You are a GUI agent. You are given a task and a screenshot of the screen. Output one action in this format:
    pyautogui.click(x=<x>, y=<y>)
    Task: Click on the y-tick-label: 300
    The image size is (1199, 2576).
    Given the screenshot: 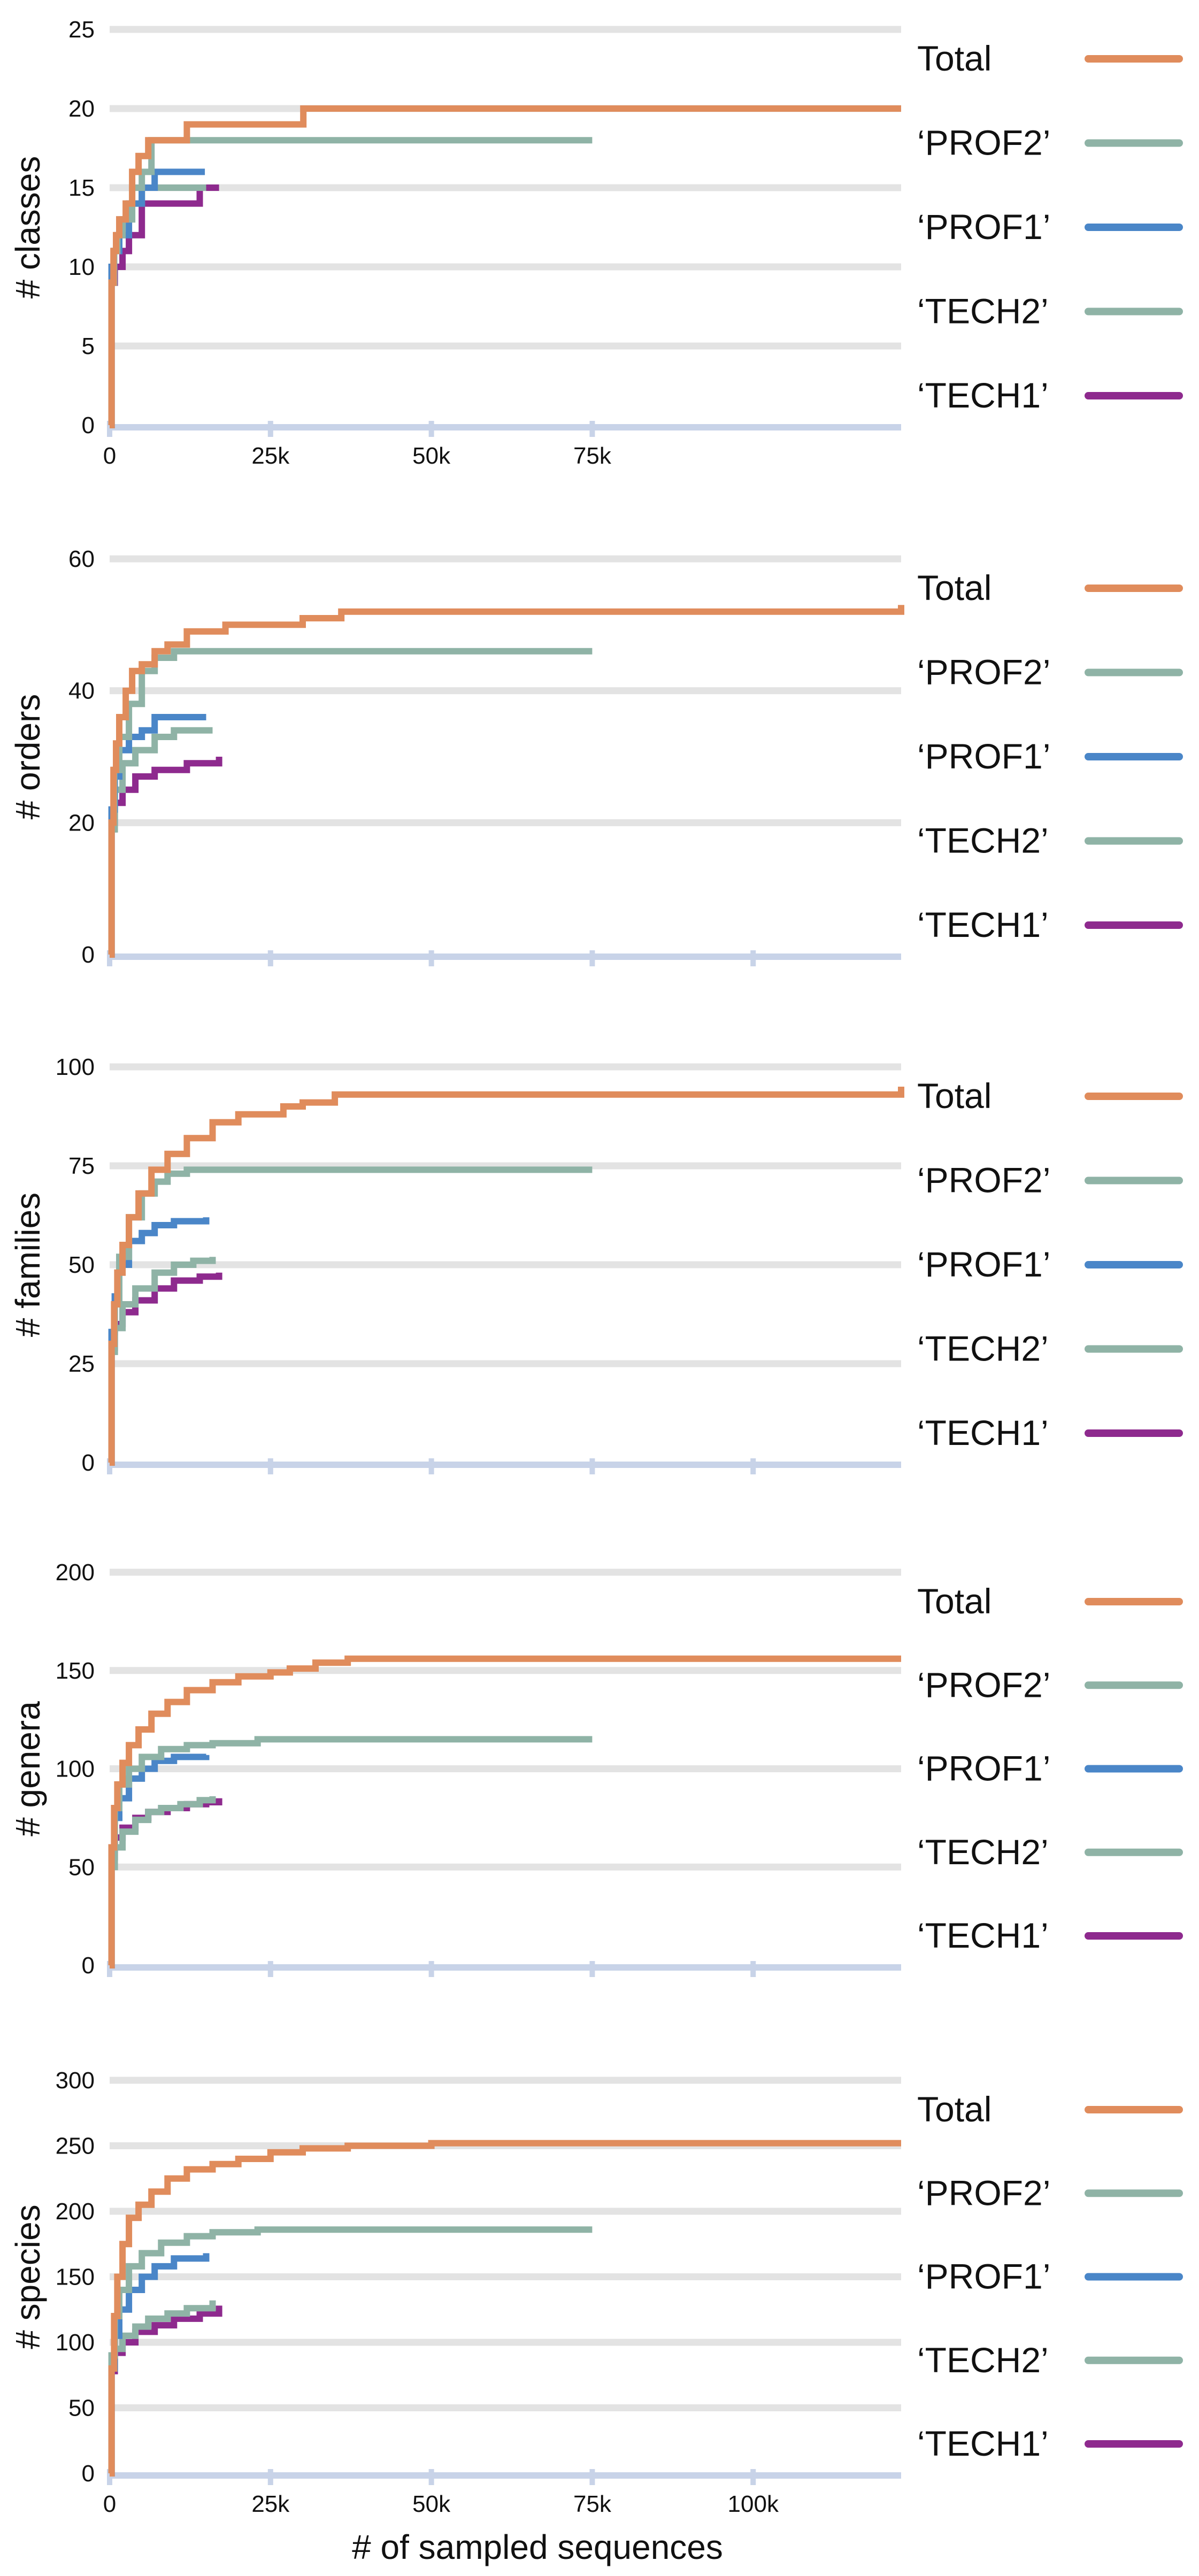 What is the action you would take?
    pyautogui.click(x=75, y=2080)
    